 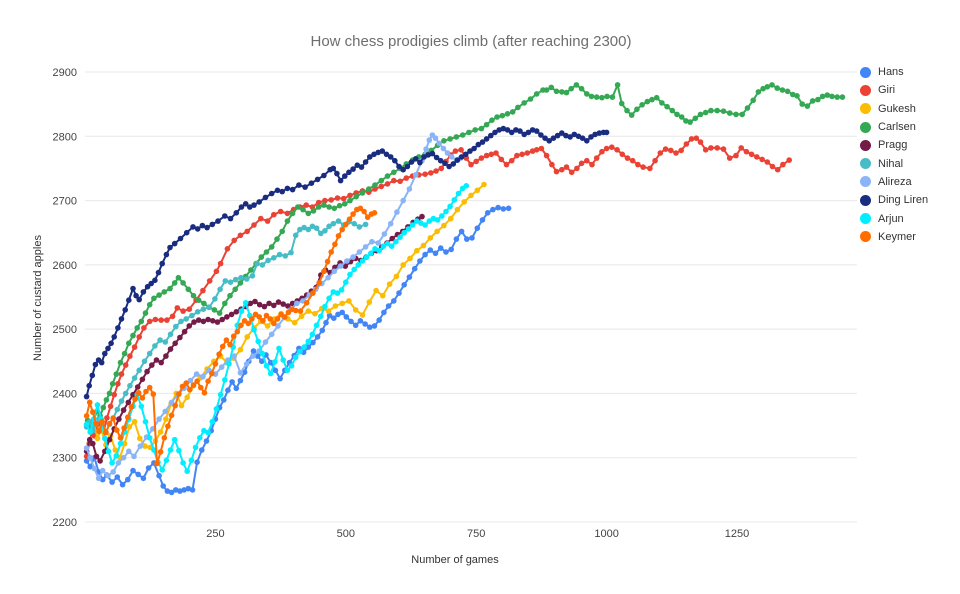 I want to click on legend-item-carlsen: Carlsen, so click(x=894, y=127).